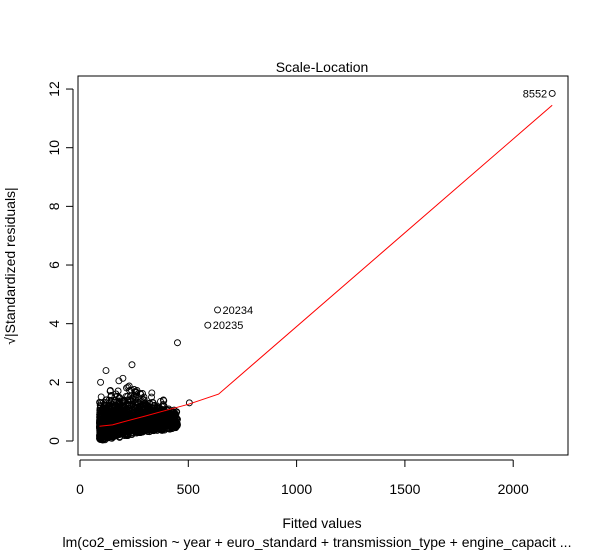 The height and width of the screenshot is (553, 609). I want to click on x-tick-label: 1500, so click(404, 489).